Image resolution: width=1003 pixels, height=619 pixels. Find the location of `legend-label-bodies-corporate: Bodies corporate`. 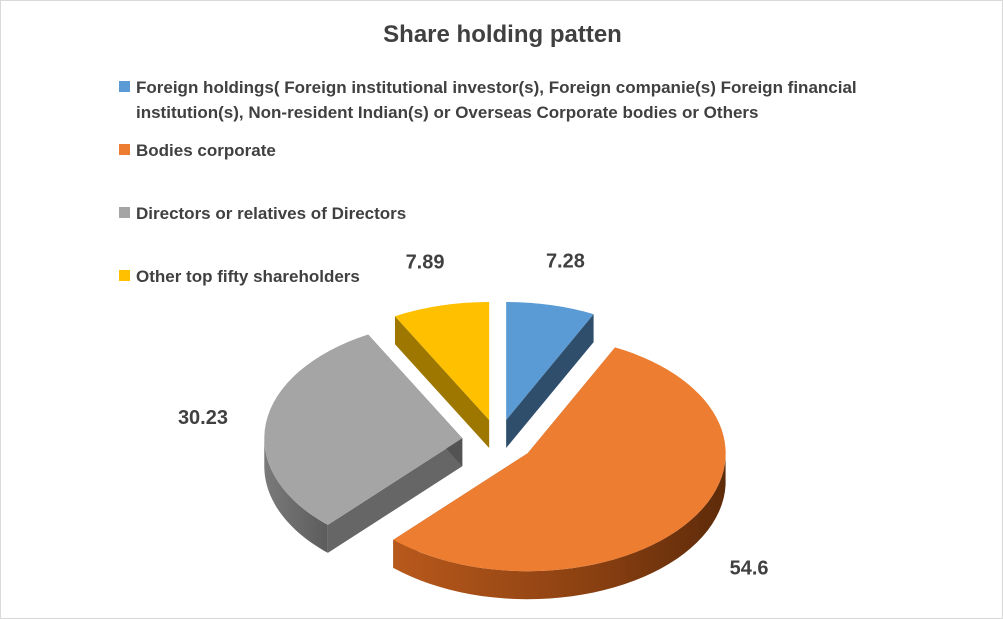

legend-label-bodies-corporate: Bodies corporate is located at coordinates (206, 150).